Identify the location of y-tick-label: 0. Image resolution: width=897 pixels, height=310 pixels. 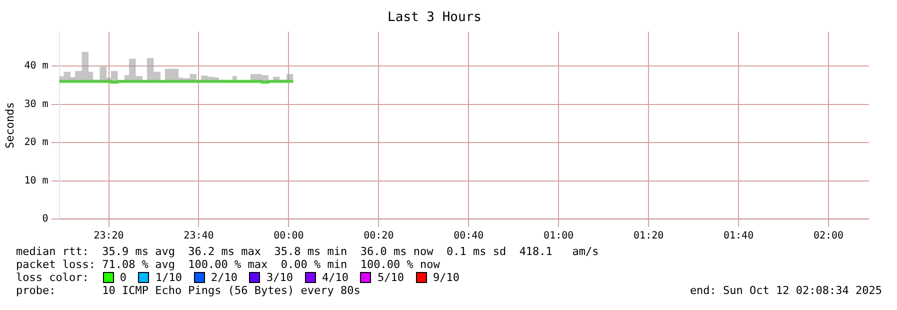
(45, 219).